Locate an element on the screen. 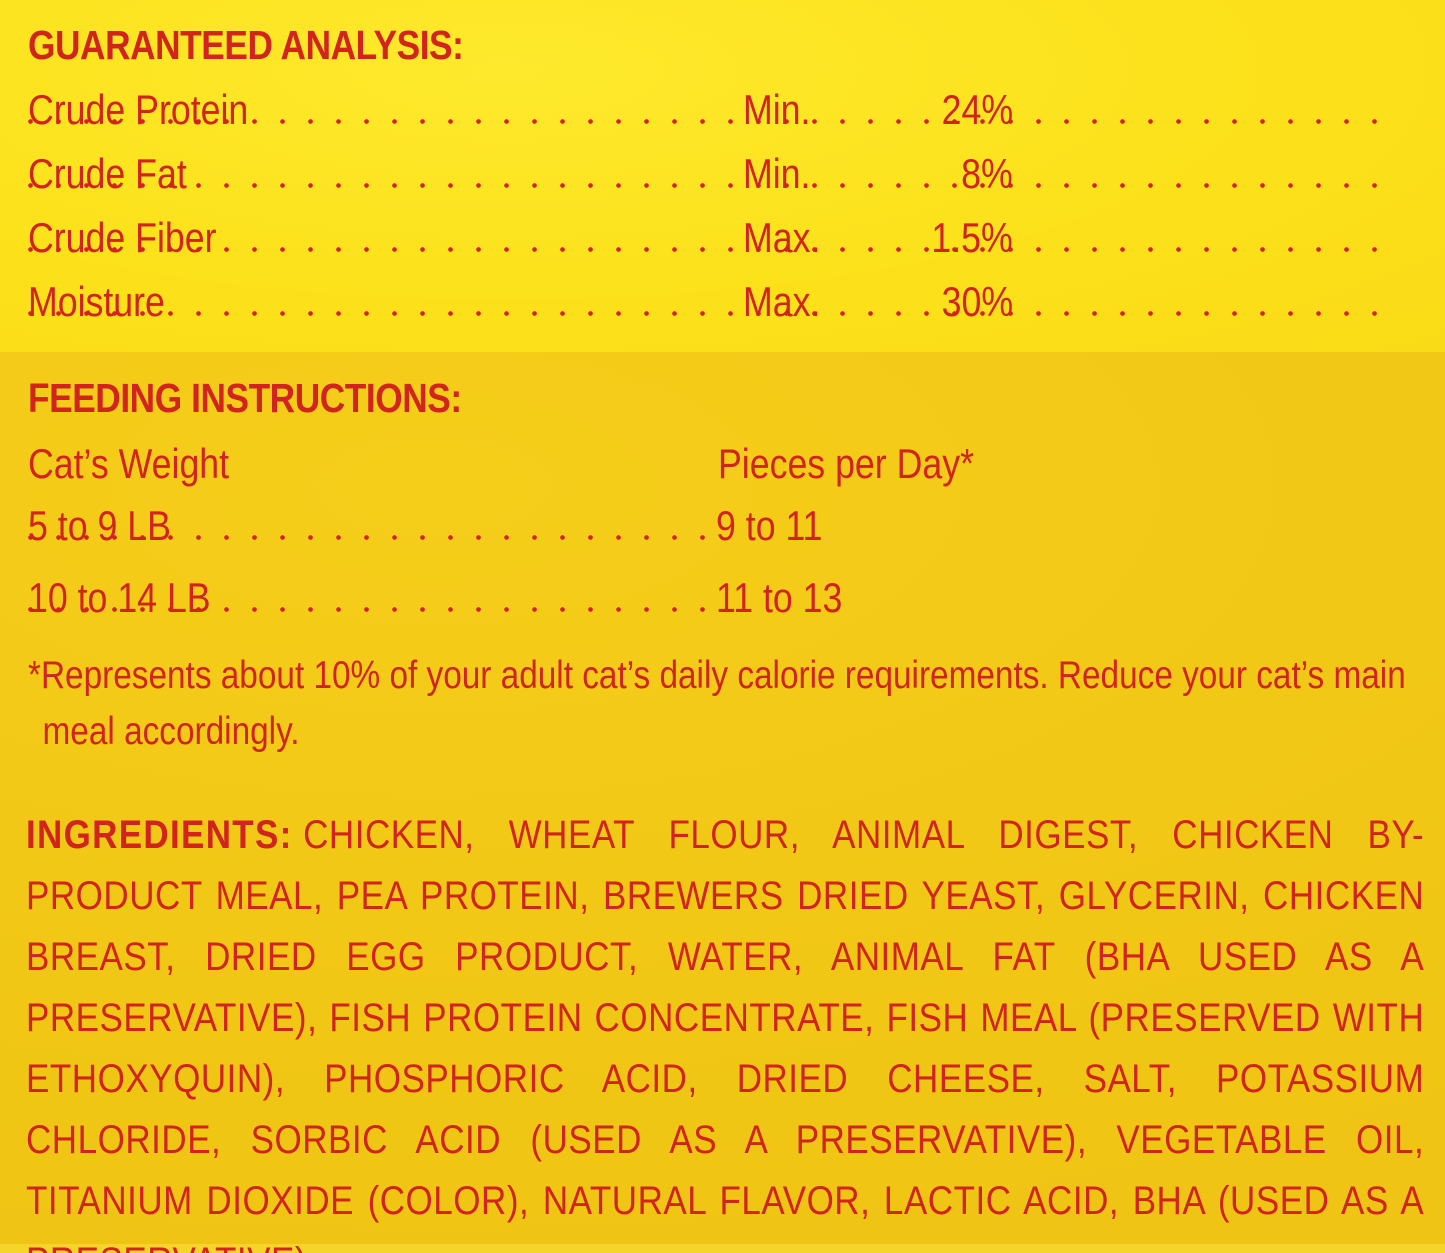 This screenshot has height=1253, width=1445. background-footer-strip is located at coordinates (722, 1248).